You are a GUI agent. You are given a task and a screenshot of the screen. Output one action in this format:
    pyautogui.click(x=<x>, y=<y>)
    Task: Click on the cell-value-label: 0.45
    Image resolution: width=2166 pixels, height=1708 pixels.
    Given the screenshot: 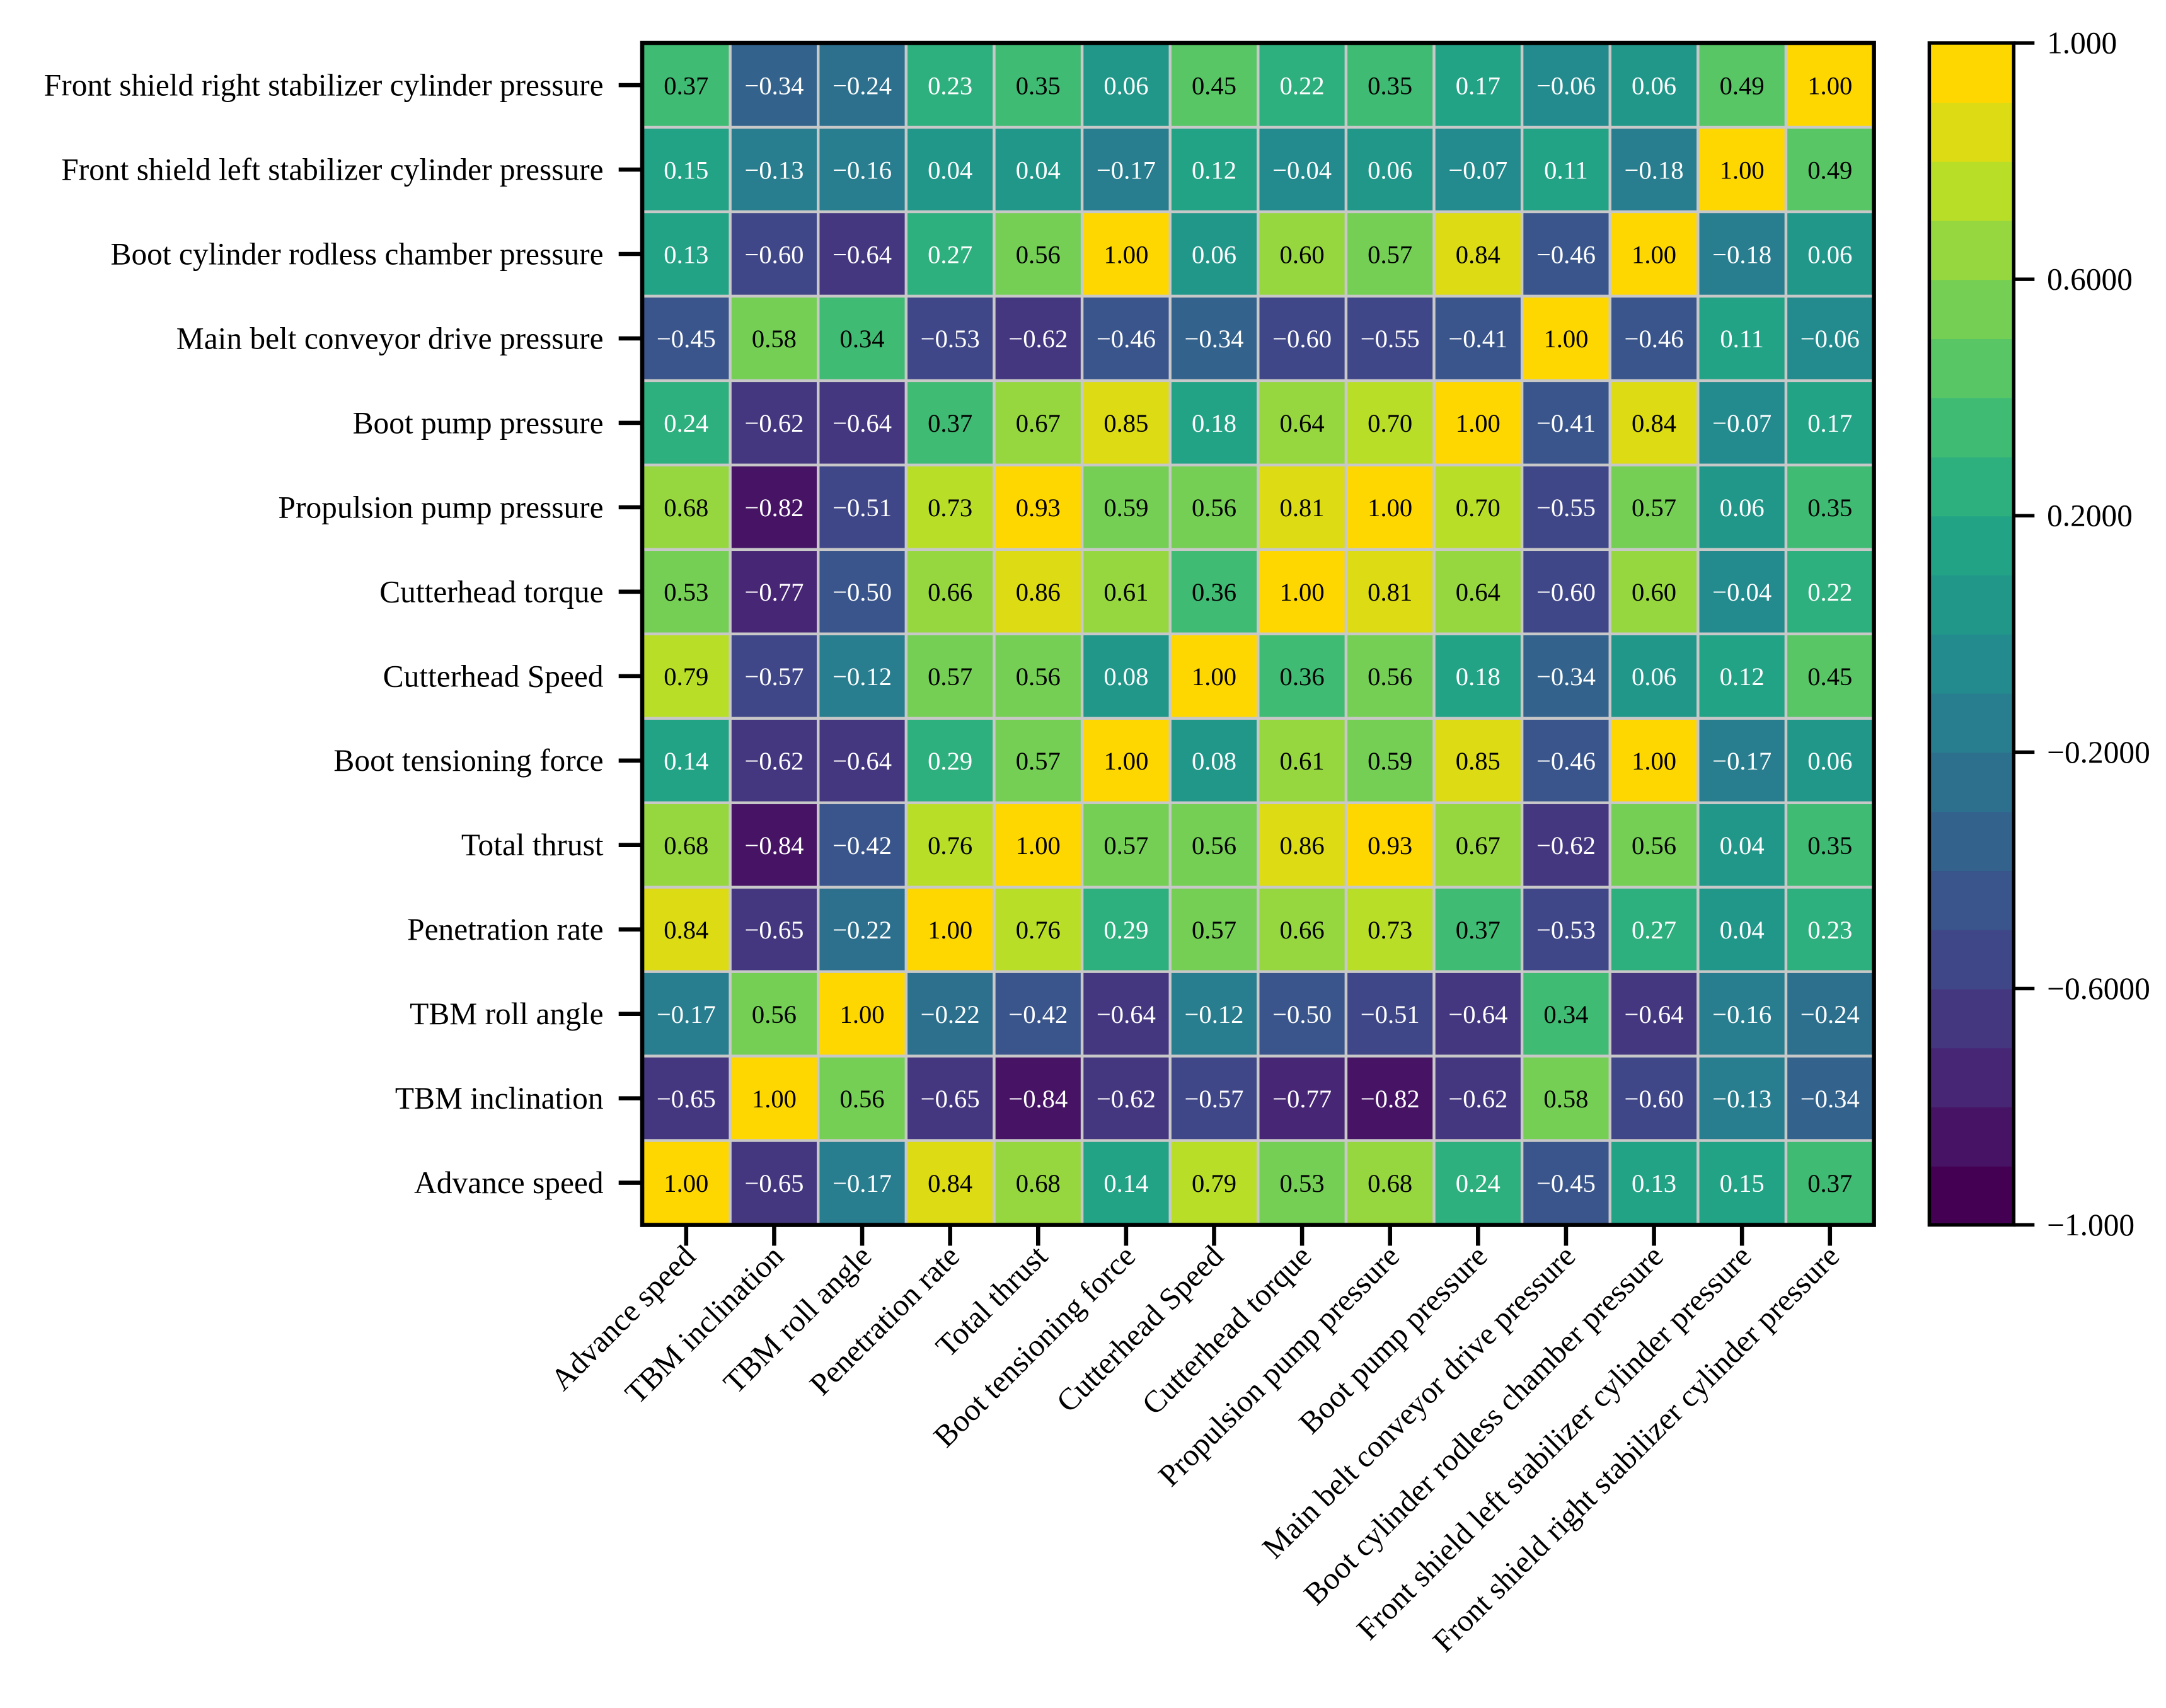 What is the action you would take?
    pyautogui.click(x=1214, y=86)
    